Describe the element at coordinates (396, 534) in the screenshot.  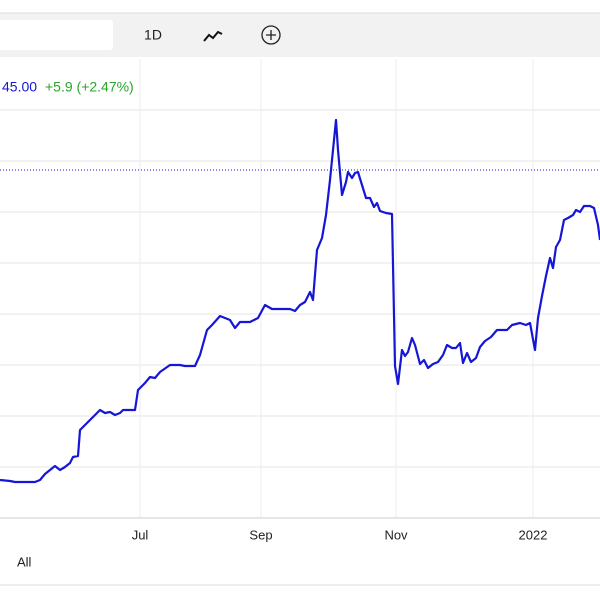
I see `x-tick-label: Nov` at that location.